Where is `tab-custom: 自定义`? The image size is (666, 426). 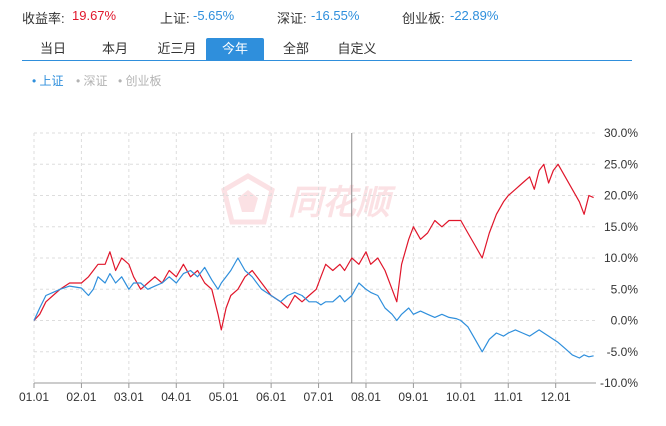 tab-custom: 自定义 is located at coordinates (357, 48).